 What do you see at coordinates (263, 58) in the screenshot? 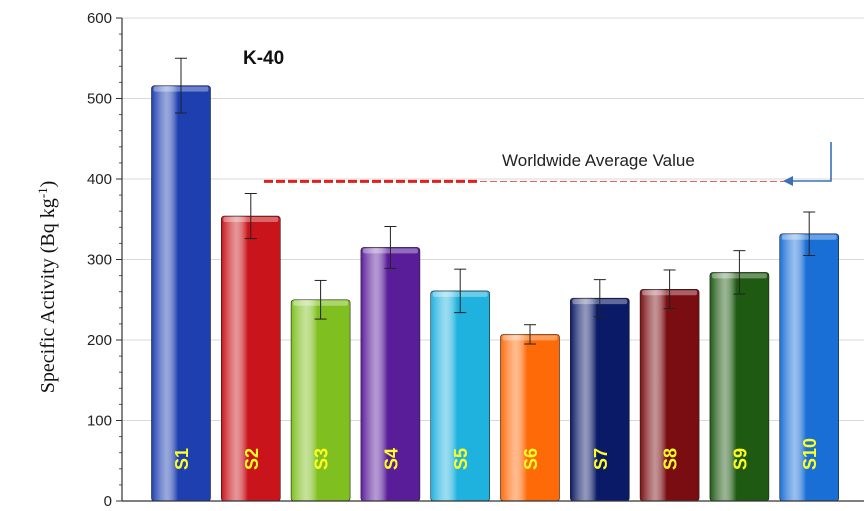
I see `chart-title: K-40` at bounding box center [263, 58].